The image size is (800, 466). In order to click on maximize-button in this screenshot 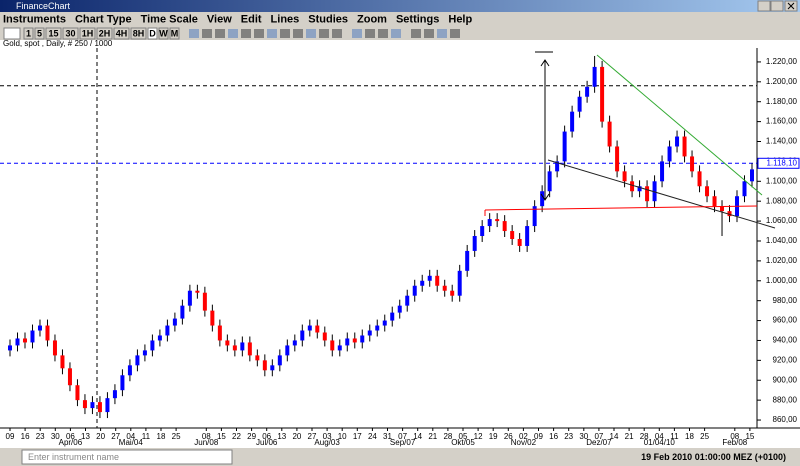, I will do `click(777, 6)`.